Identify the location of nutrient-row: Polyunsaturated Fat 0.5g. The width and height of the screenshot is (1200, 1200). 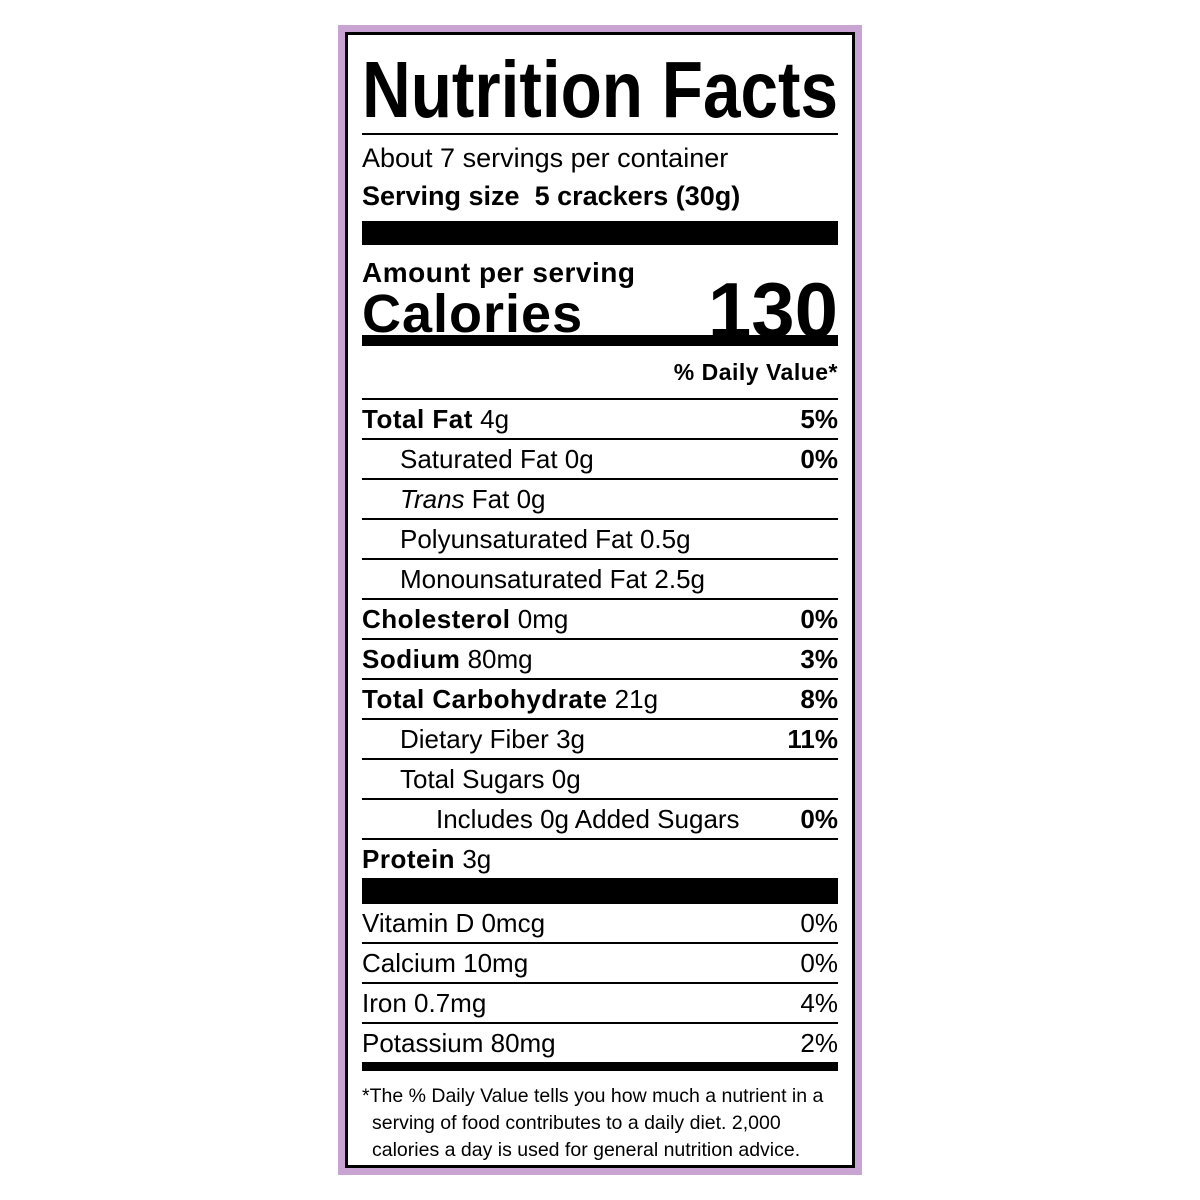
(600, 540).